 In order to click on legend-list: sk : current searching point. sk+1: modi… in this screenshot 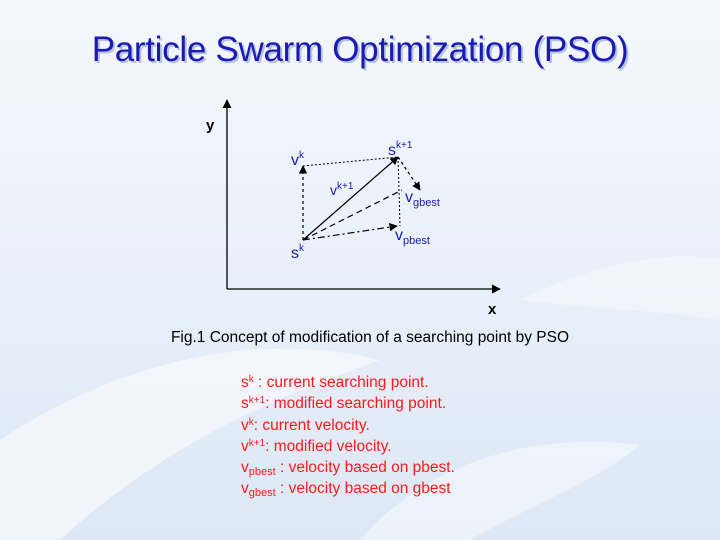, I will do `click(348, 436)`.